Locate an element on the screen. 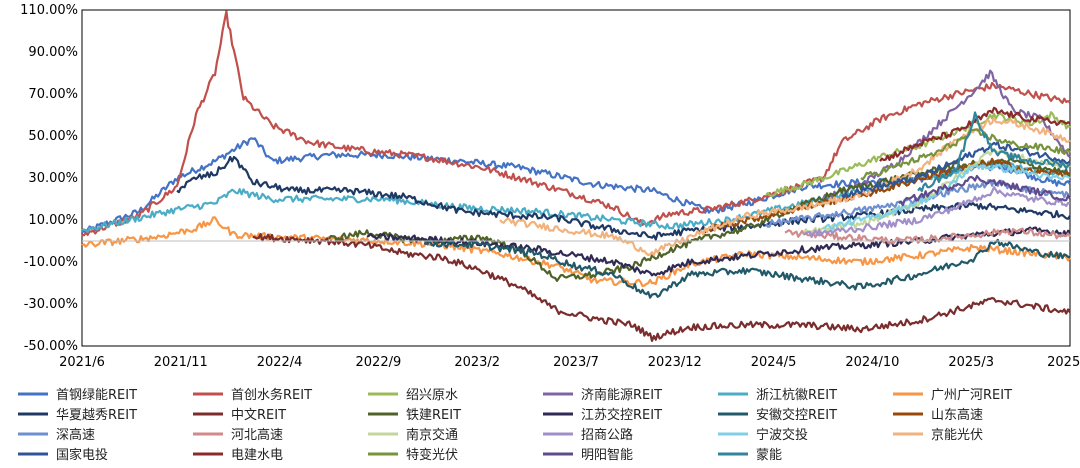  legend-item: 首钢绿能REIT is located at coordinates (77, 395).